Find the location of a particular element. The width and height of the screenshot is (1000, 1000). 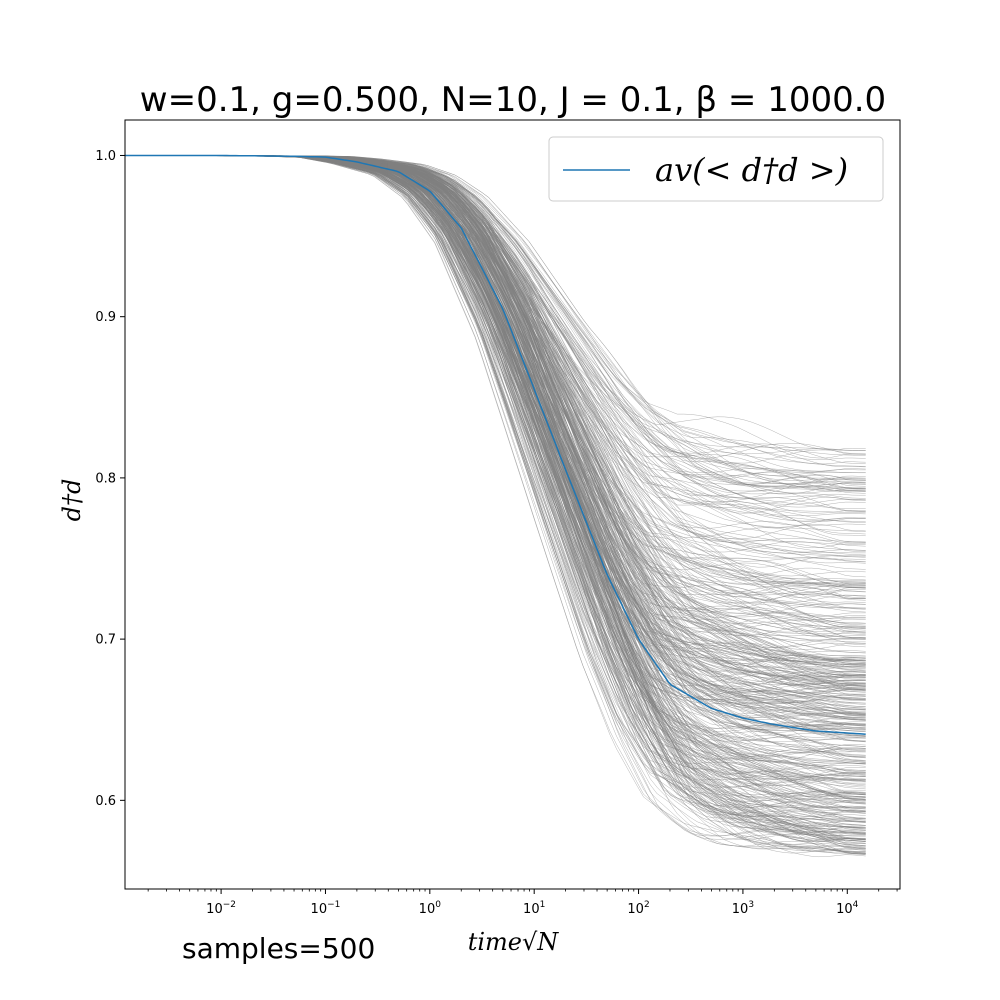

x-tick-label: 10³ is located at coordinates (743, 908).